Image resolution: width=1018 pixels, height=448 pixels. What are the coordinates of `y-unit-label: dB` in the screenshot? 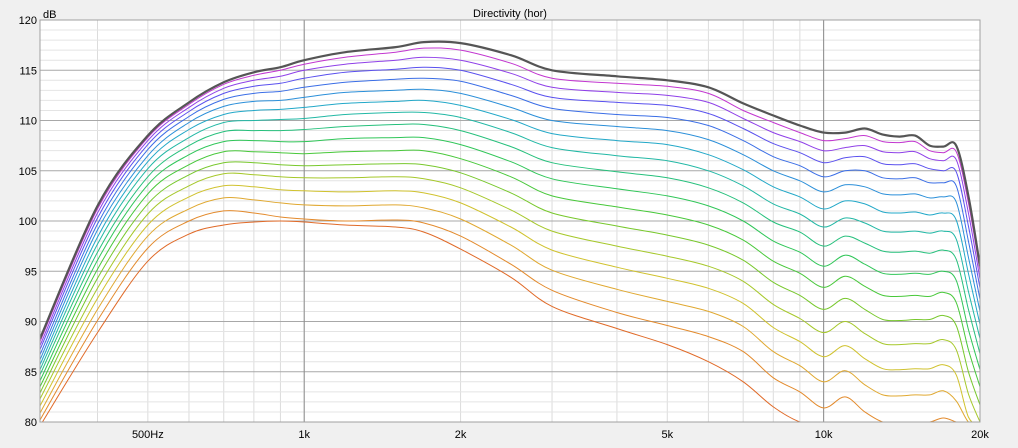 It's located at (49, 15).